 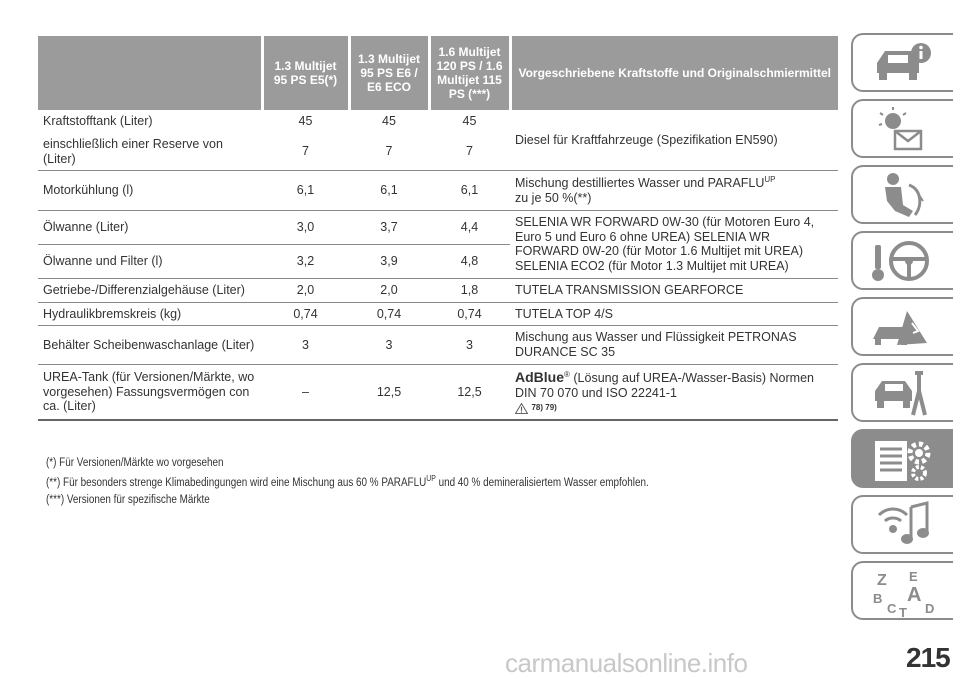 I want to click on car-info-icon, so click(x=904, y=61).